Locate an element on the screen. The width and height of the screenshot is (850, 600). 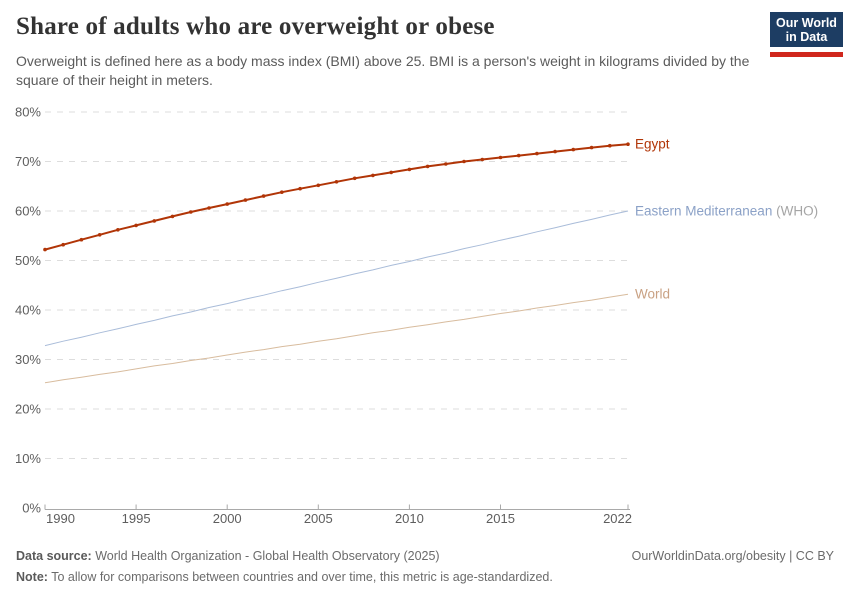
footer-note-label: Note: is located at coordinates (32, 577).